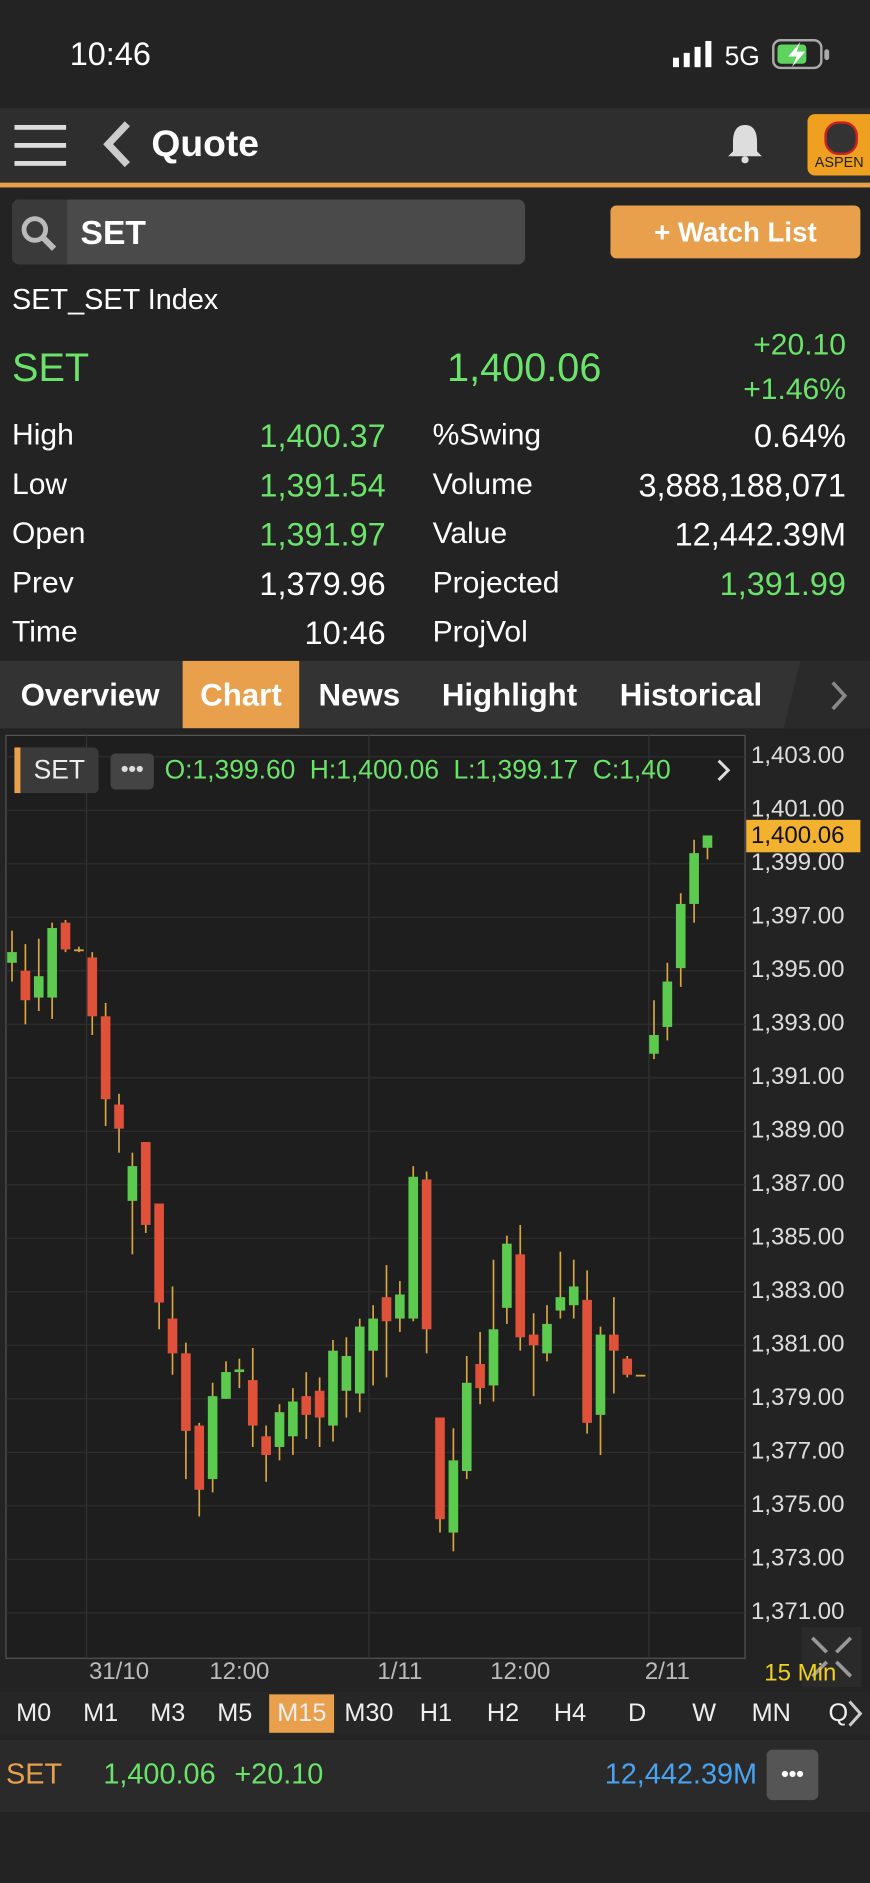 The width and height of the screenshot is (870, 1883). Describe the element at coordinates (760, 534) in the screenshot. I see `stat-value: 12,442.39M` at that location.